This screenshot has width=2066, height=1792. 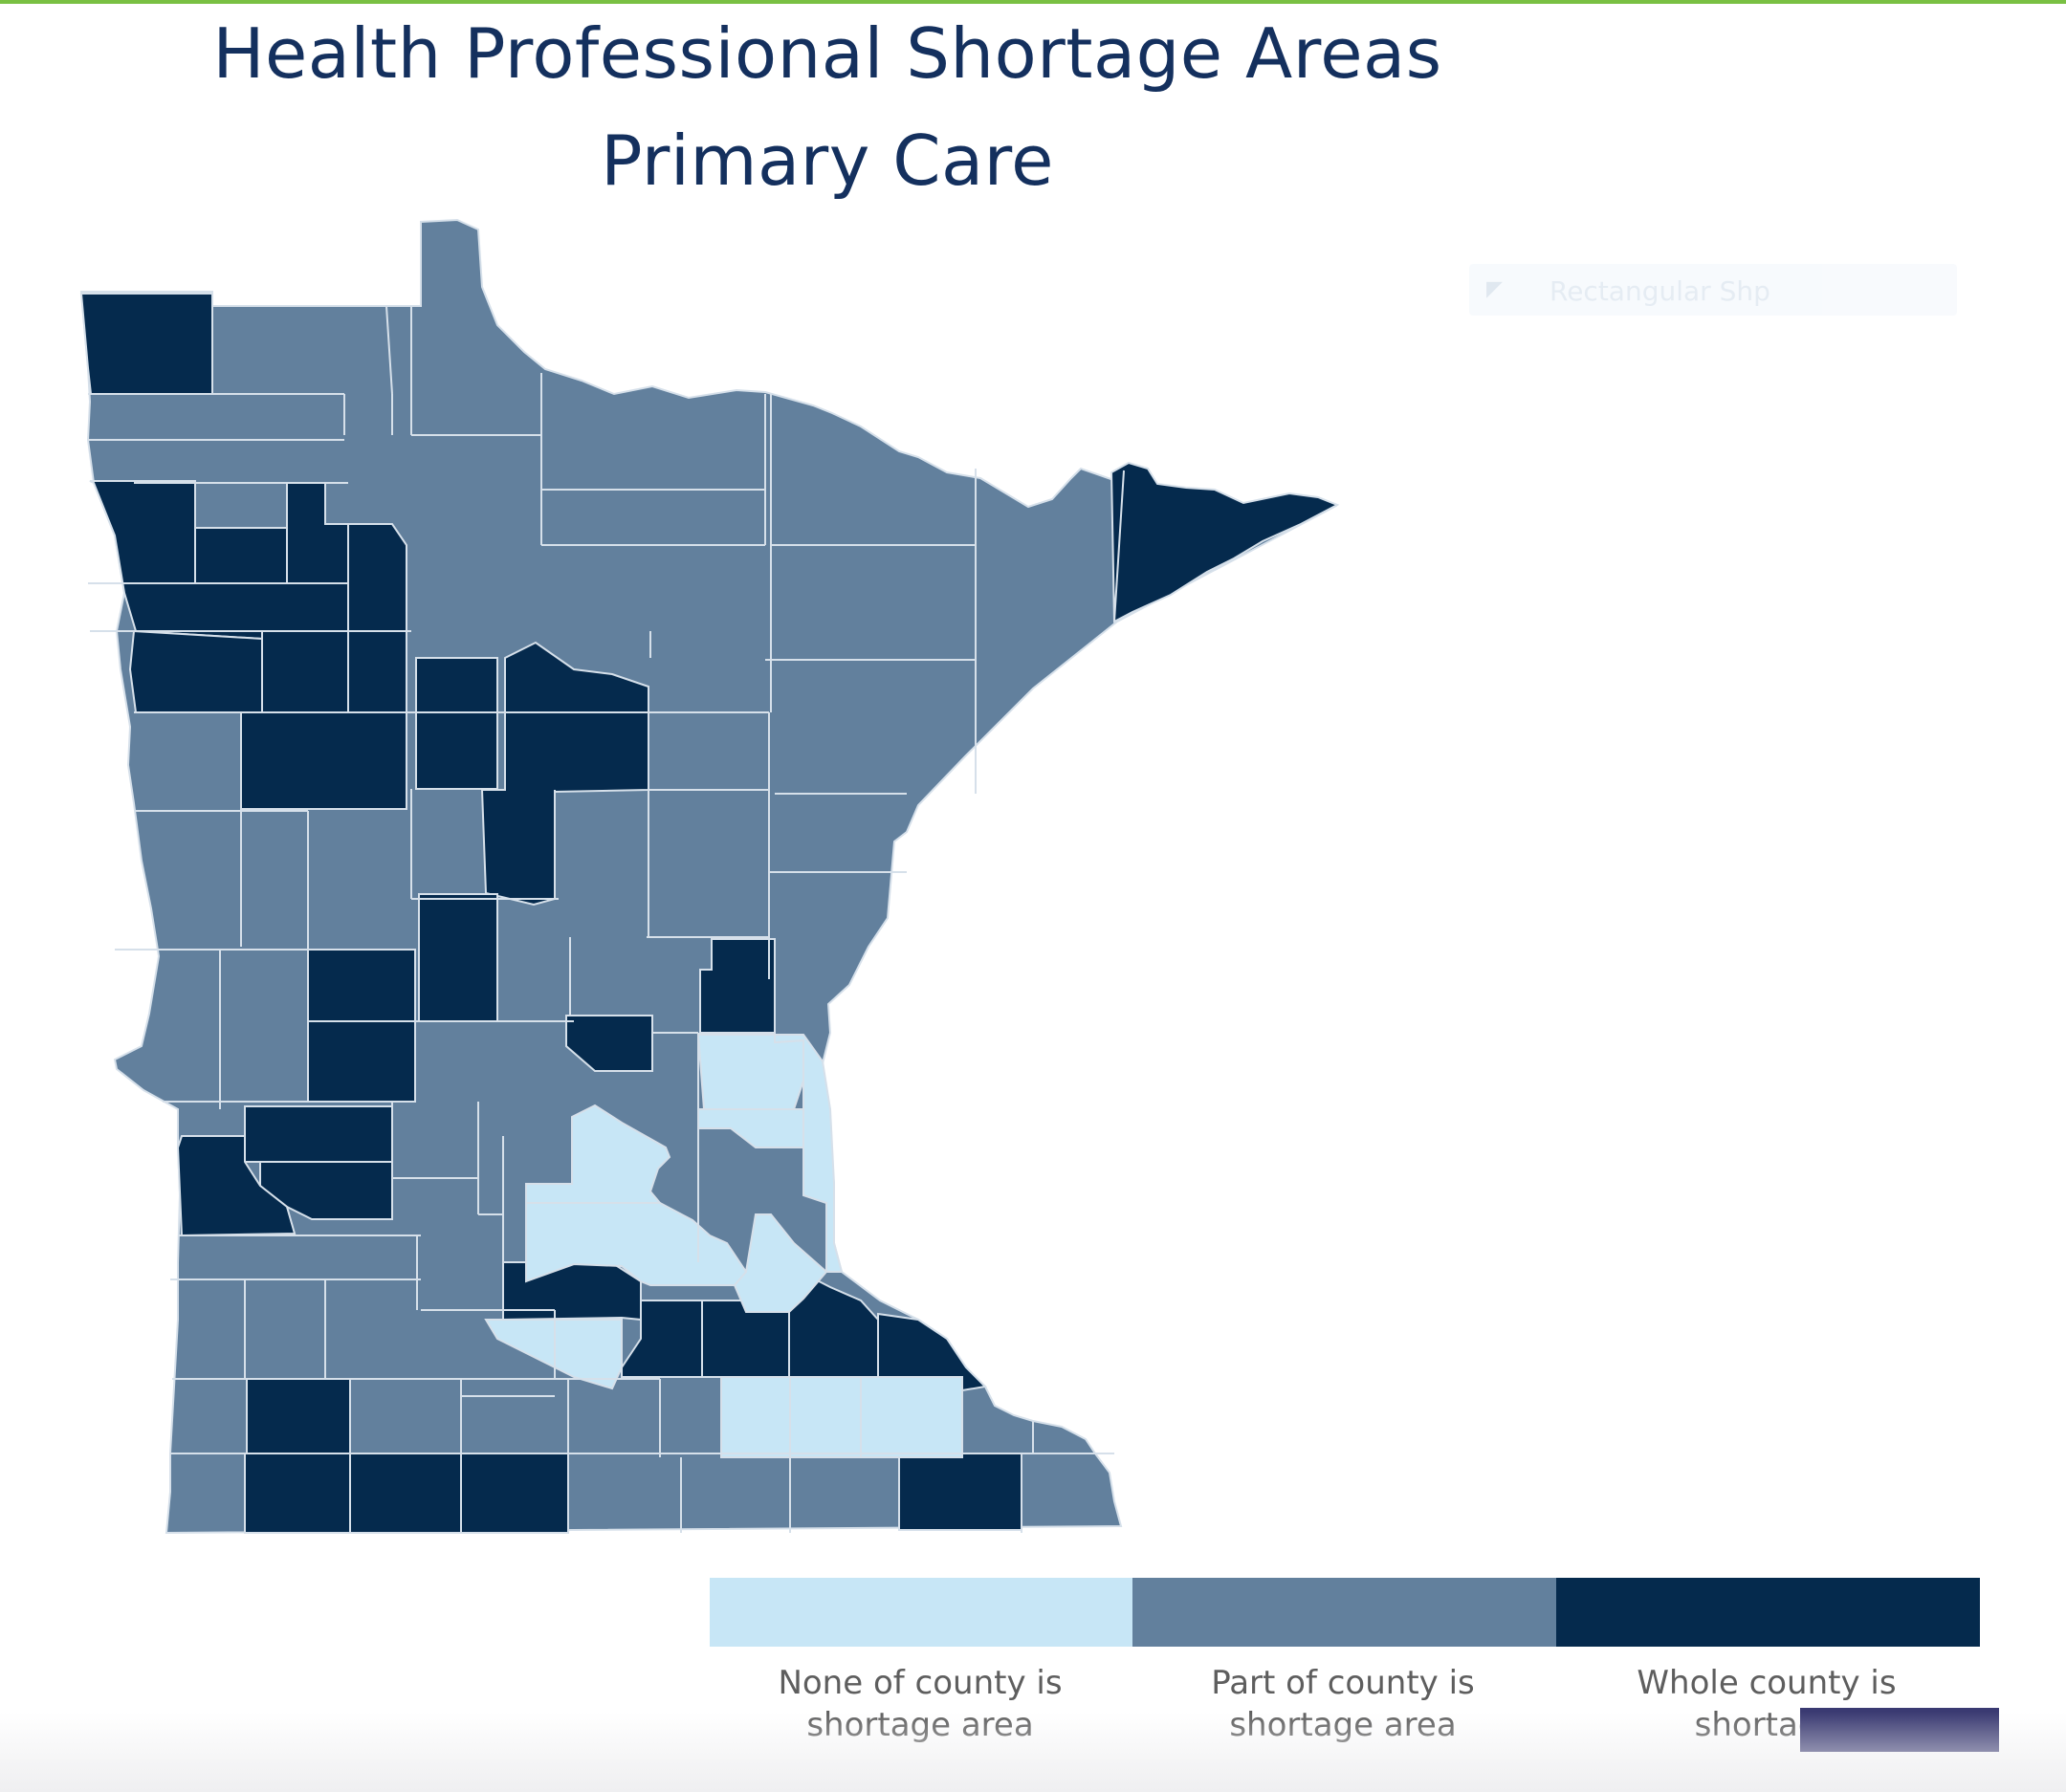 What do you see at coordinates (960, 1492) in the screenshot?
I see `county-fillmore` at bounding box center [960, 1492].